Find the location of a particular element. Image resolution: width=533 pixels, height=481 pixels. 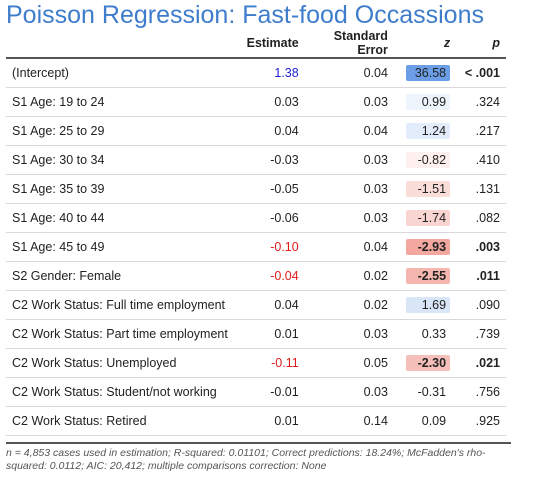

table-row: S1 Age: 25 to 29 0.04 0.04 1.24.217 is located at coordinates (256, 131).